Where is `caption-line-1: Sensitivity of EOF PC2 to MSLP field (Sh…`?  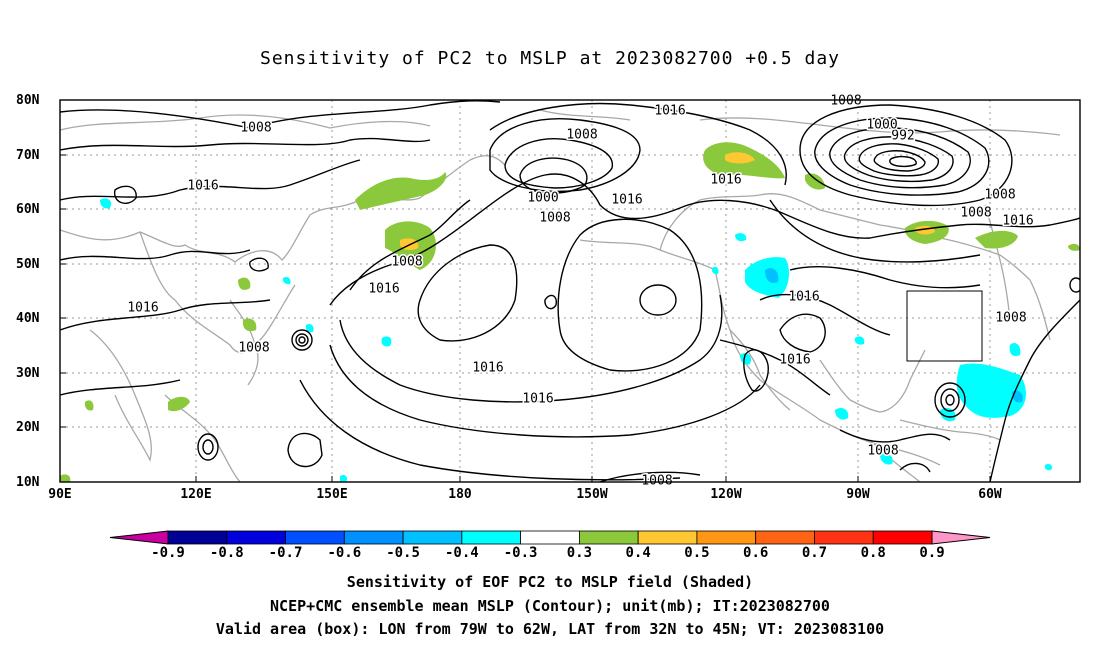 caption-line-1: Sensitivity of EOF PC2 to MSLP field (Sh… is located at coordinates (550, 582).